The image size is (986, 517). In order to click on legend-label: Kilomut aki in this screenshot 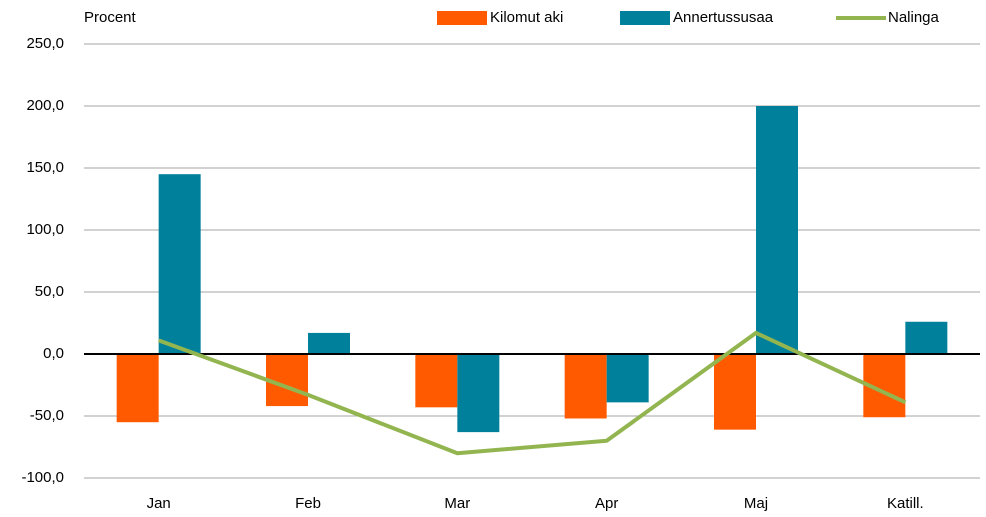, I will do `click(526, 17)`.